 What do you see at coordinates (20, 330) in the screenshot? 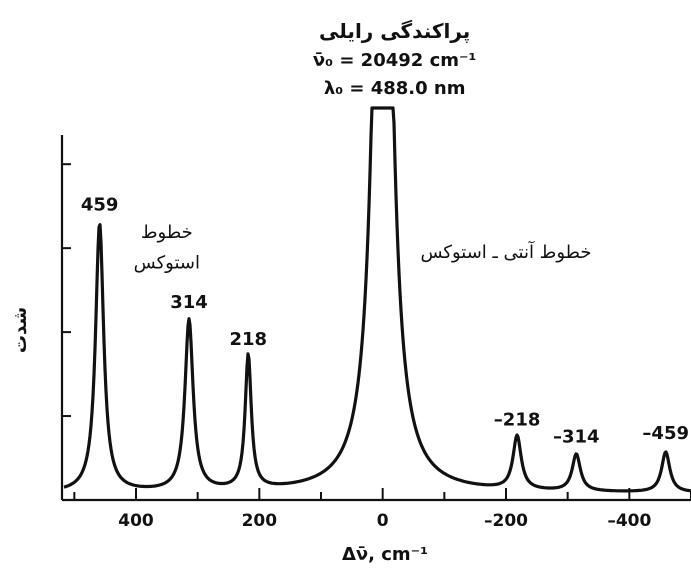
I see `y-axis-label: شدت` at bounding box center [20, 330].